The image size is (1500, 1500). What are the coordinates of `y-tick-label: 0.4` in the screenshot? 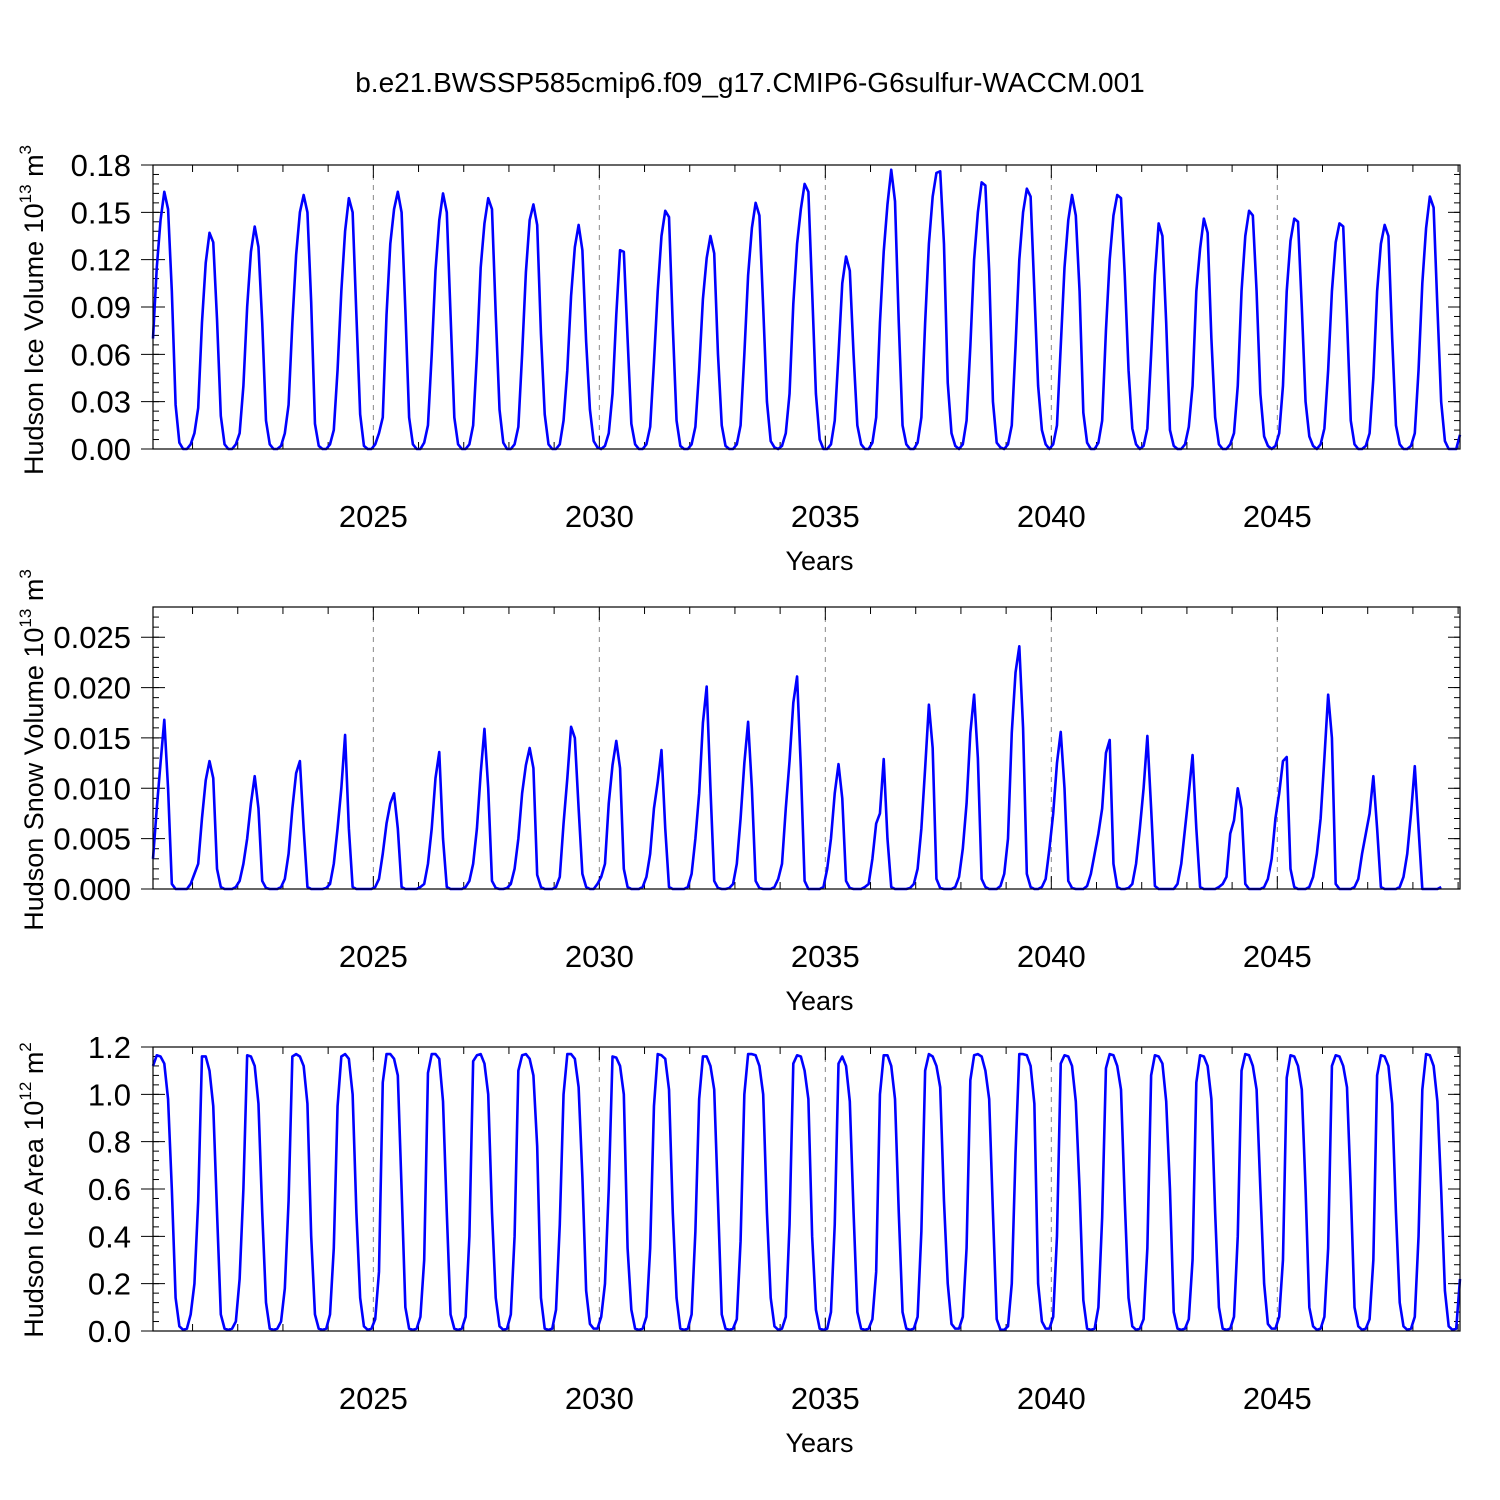 It's located at (109, 1236).